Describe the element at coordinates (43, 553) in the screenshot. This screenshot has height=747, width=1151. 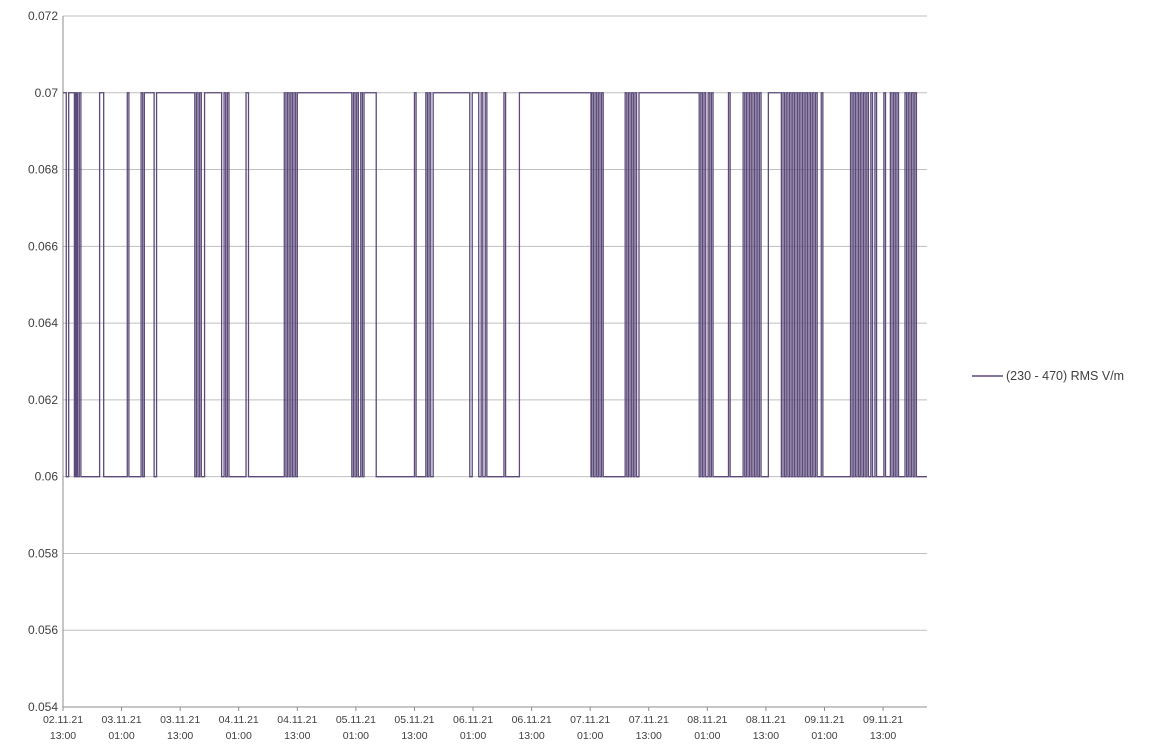
I see `y-tick-label: 0.058` at that location.